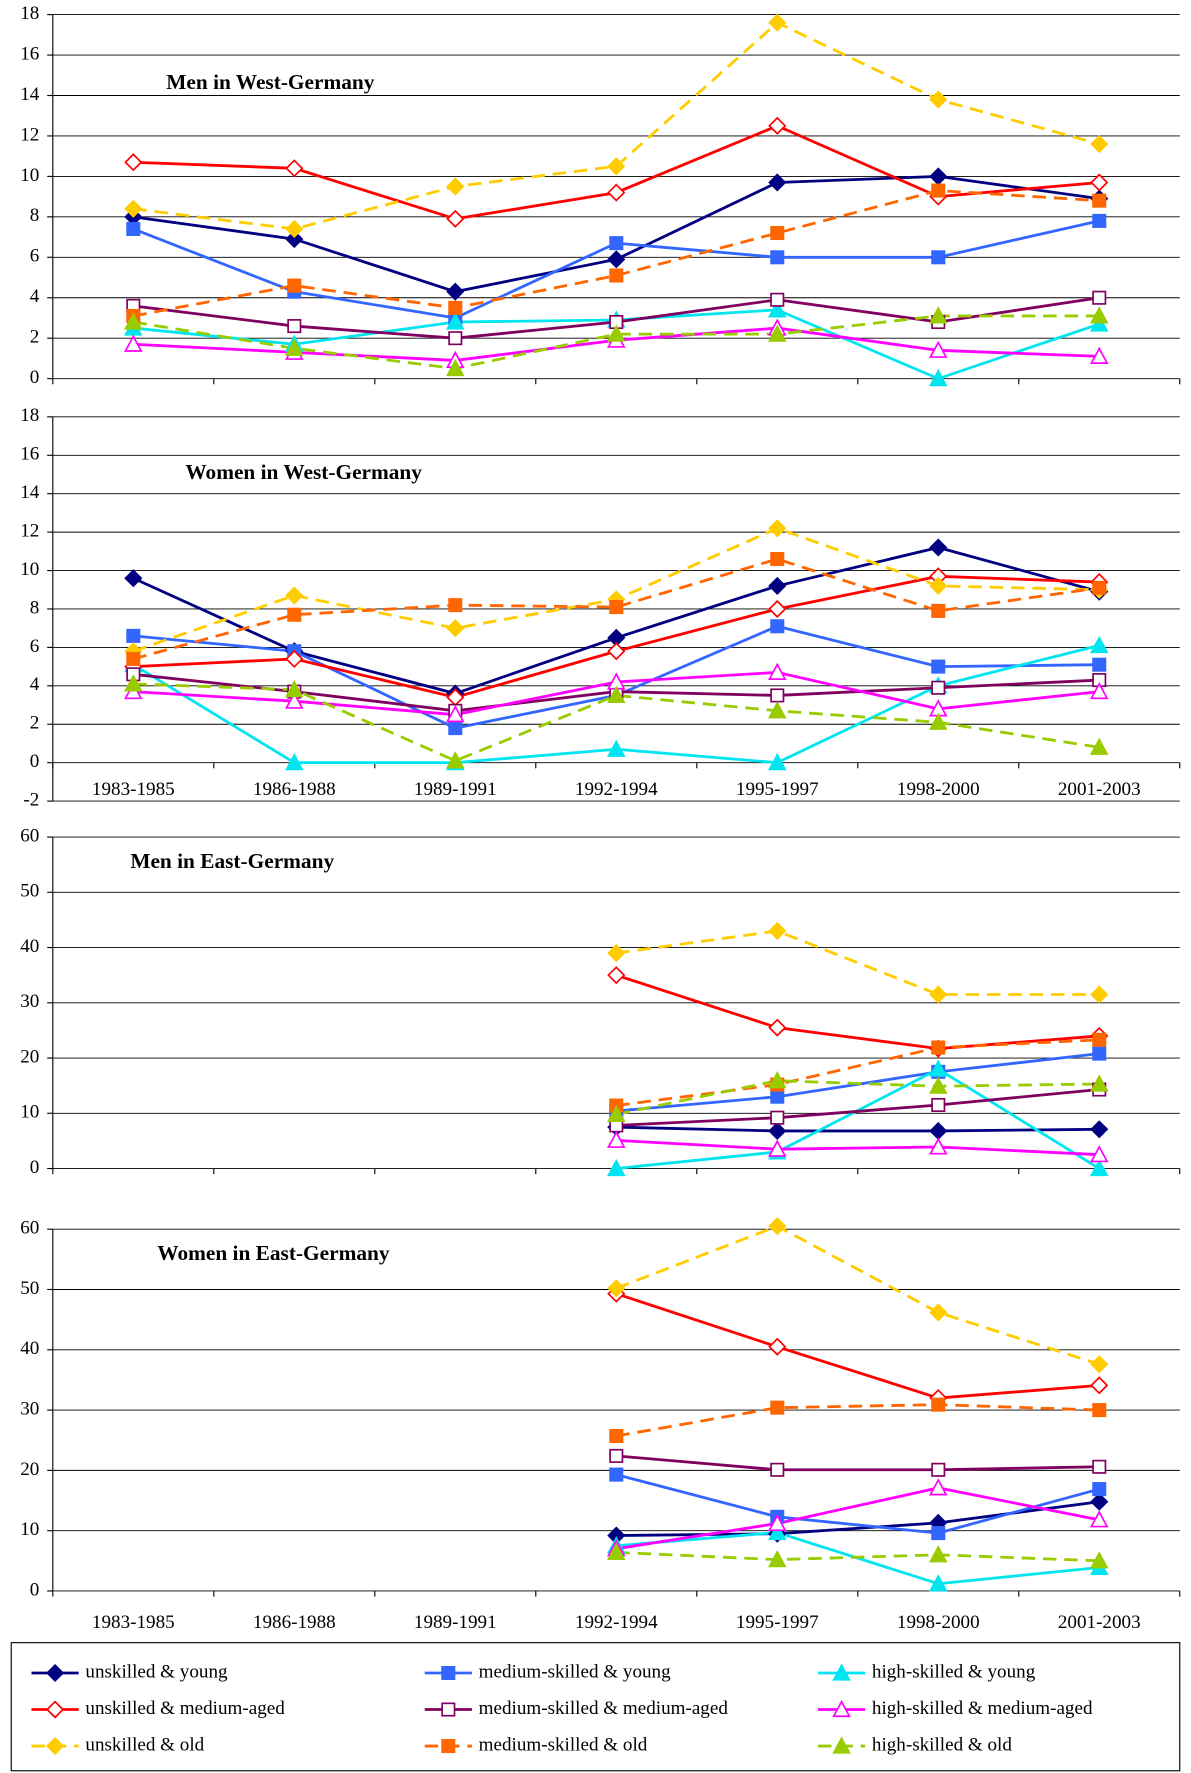 Image resolution: width=1191 pixels, height=1773 pixels. I want to click on y-tick-label: 40, so click(29, 946).